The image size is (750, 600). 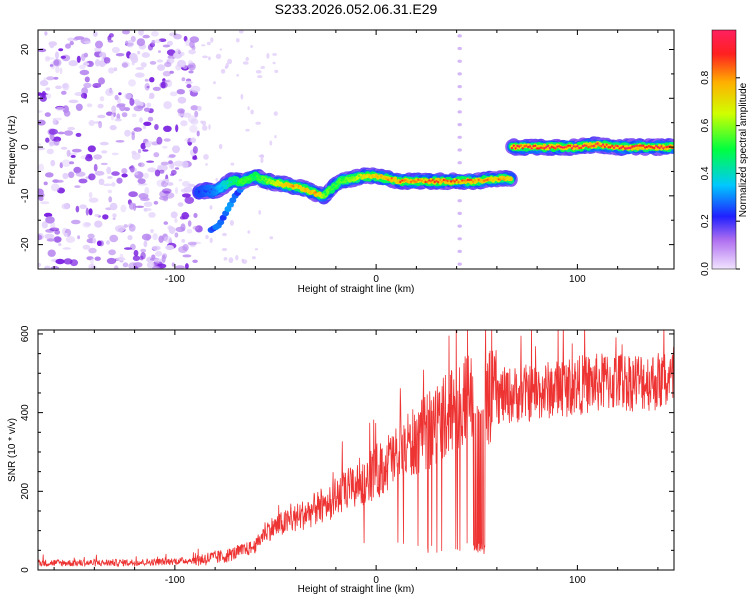 I want to click on spectrogram-y-tick-label: -10, so click(x=25, y=195).